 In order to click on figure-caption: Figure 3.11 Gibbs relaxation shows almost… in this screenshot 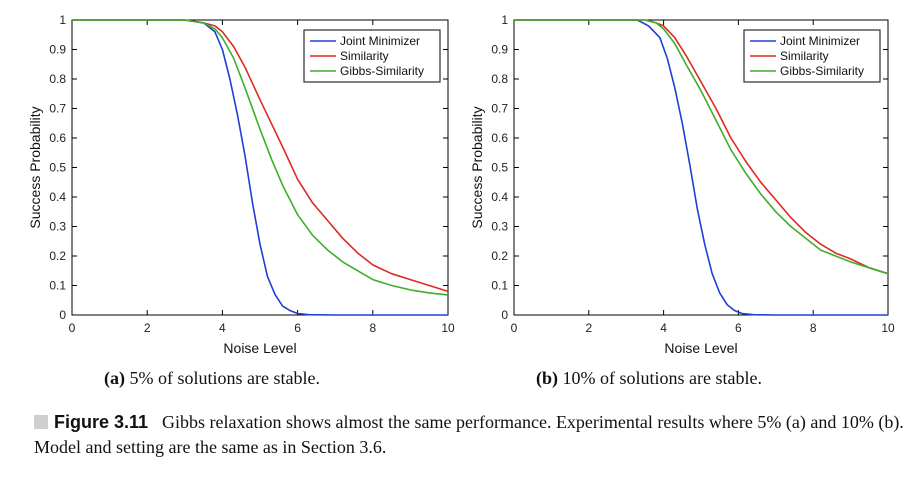, I will do `click(474, 435)`.